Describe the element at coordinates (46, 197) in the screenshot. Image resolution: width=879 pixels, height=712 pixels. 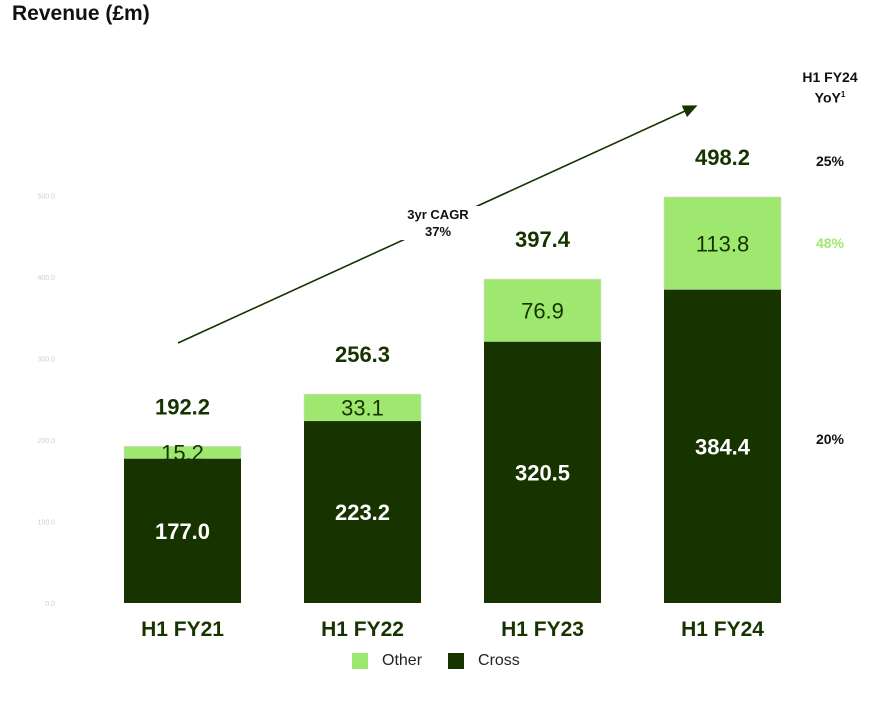
I see `y-tick-label: 500.0` at that location.